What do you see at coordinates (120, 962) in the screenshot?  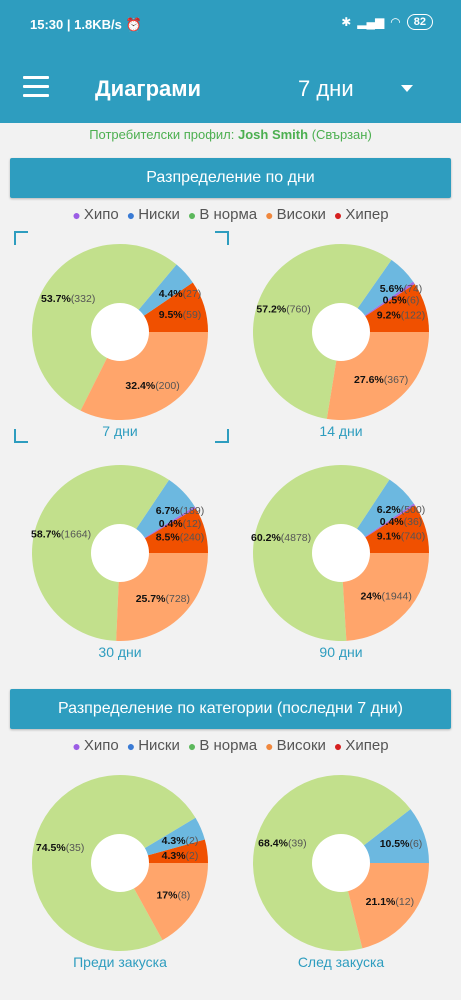 I see `chart-label: Преди закуска` at bounding box center [120, 962].